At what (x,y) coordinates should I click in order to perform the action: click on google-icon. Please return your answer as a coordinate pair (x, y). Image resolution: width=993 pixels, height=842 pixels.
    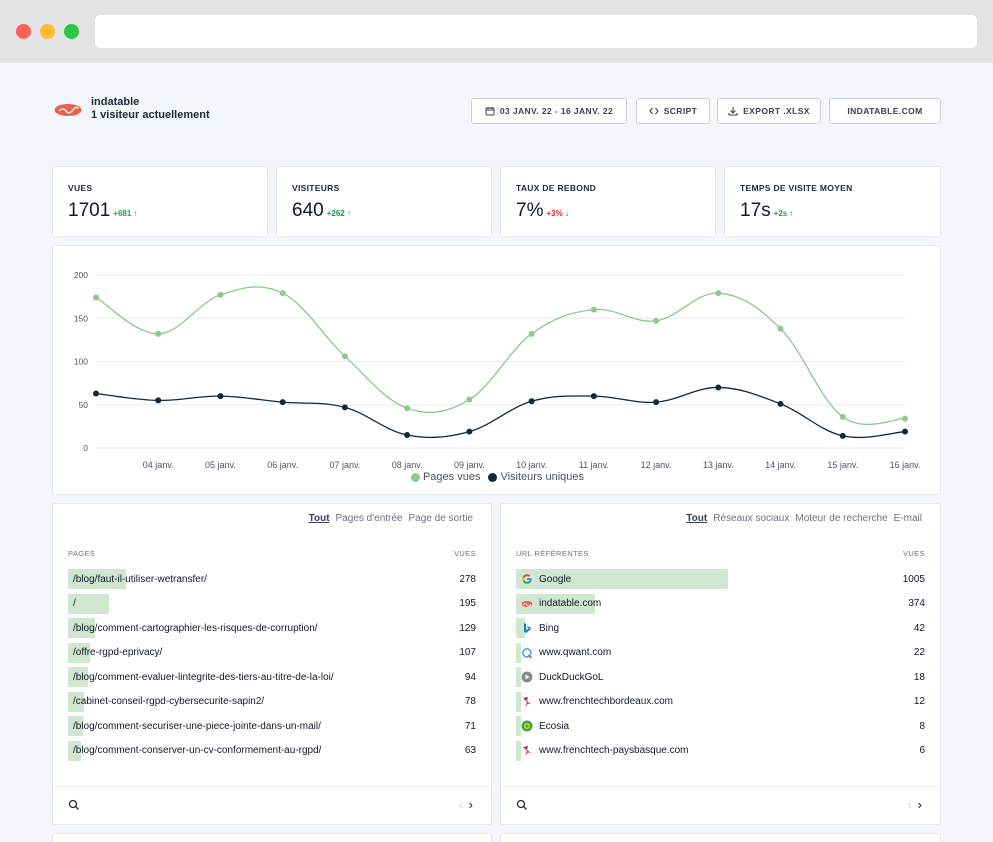
    Looking at the image, I should click on (527, 579).